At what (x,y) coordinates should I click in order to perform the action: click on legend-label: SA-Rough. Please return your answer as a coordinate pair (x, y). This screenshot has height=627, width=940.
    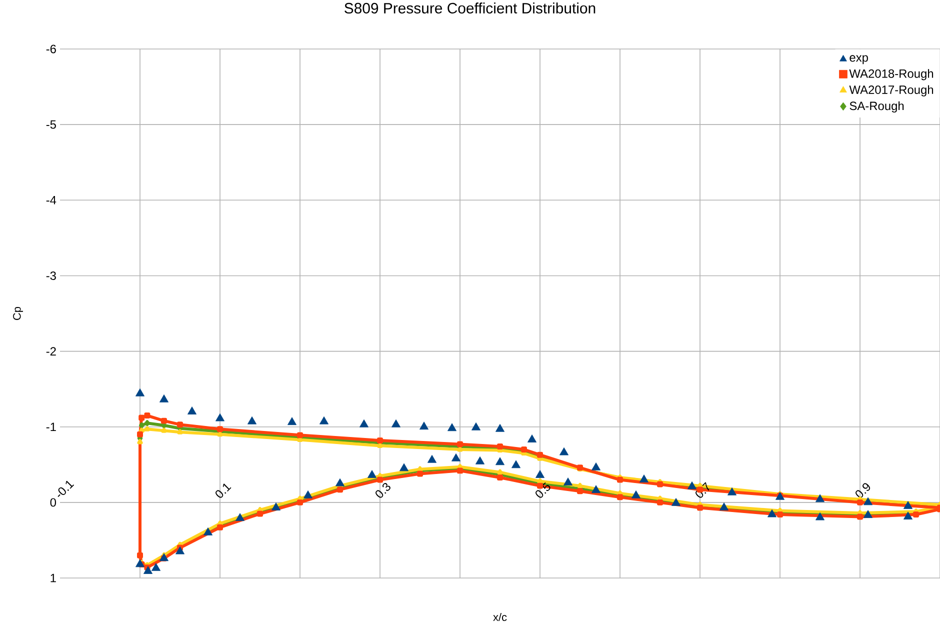
    Looking at the image, I should click on (877, 106).